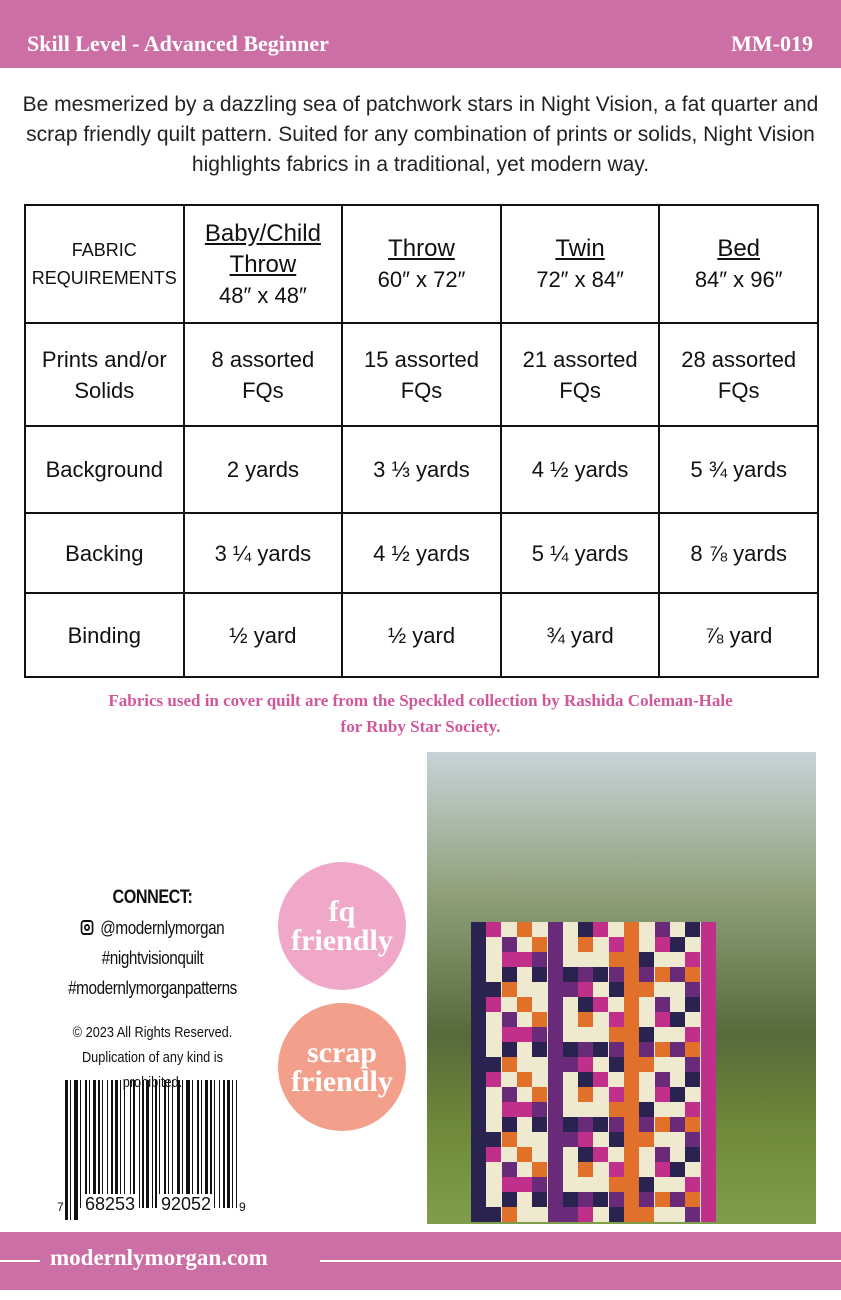 The height and width of the screenshot is (1300, 841). I want to click on cell: 15 assorted FQs, so click(421, 374).